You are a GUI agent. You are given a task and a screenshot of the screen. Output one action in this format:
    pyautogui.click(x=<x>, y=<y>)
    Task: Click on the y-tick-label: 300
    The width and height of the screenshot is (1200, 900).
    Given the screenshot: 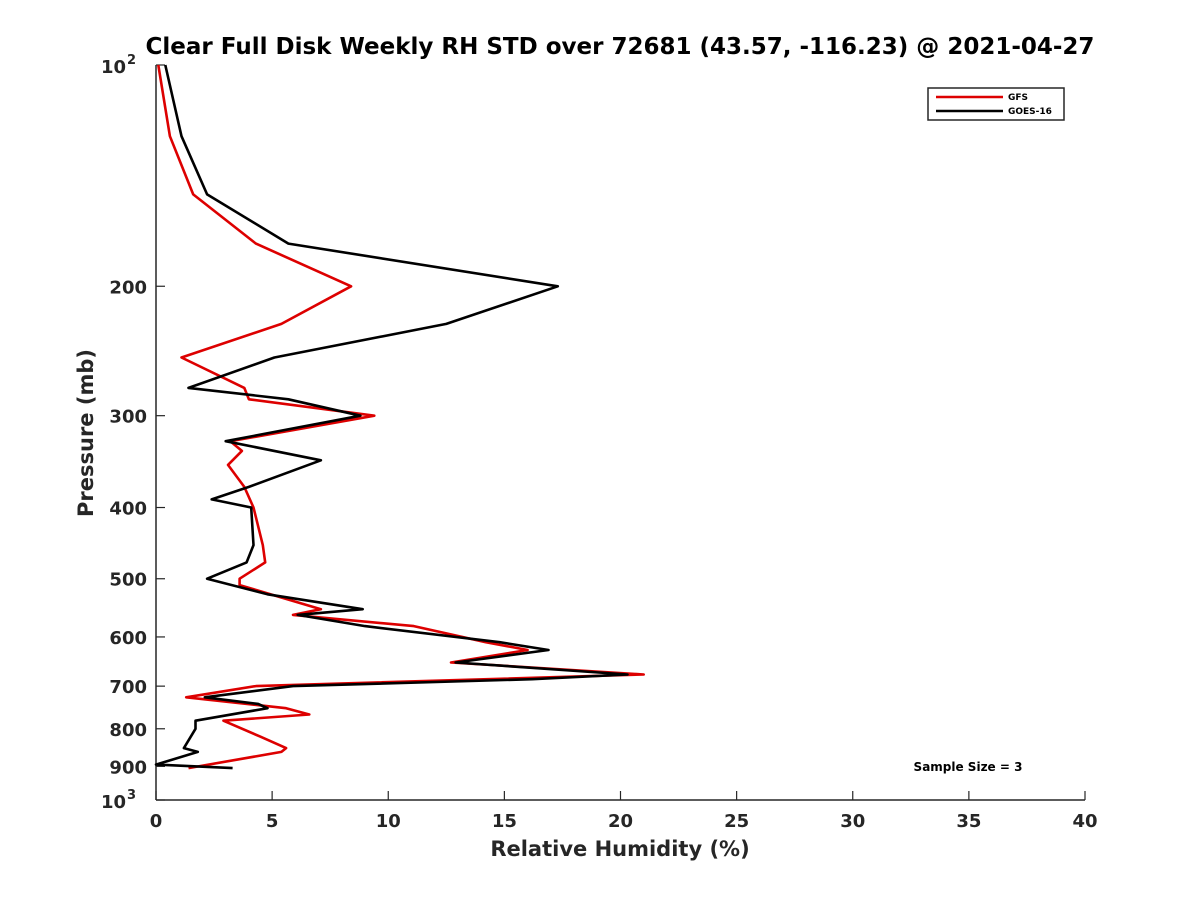 What is the action you would take?
    pyautogui.click(x=128, y=417)
    